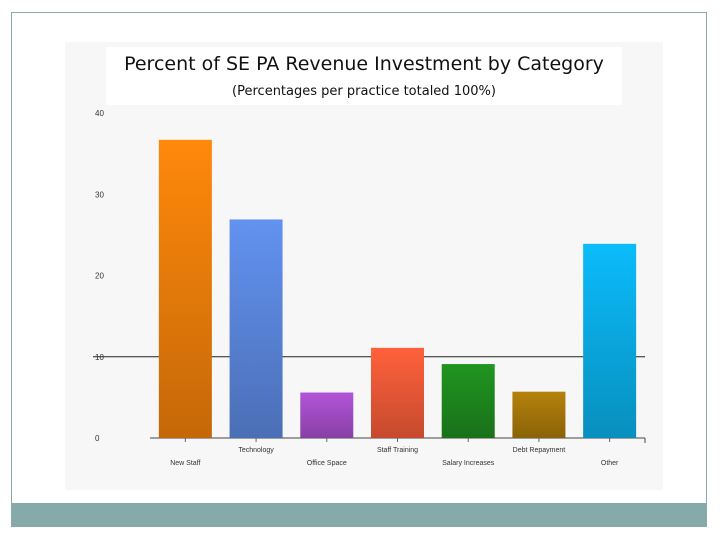 The image size is (720, 540). What do you see at coordinates (256, 450) in the screenshot?
I see `x-tick-label: Technology` at bounding box center [256, 450].